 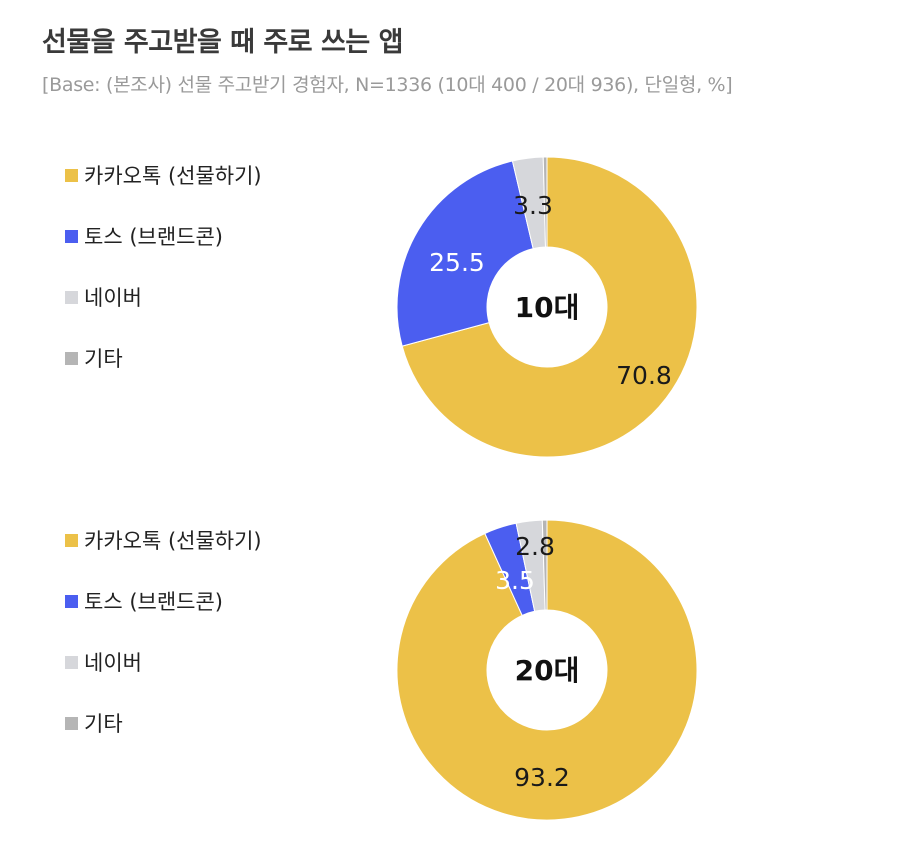 I want to click on donut-value-label: 25.5, so click(x=457, y=262).